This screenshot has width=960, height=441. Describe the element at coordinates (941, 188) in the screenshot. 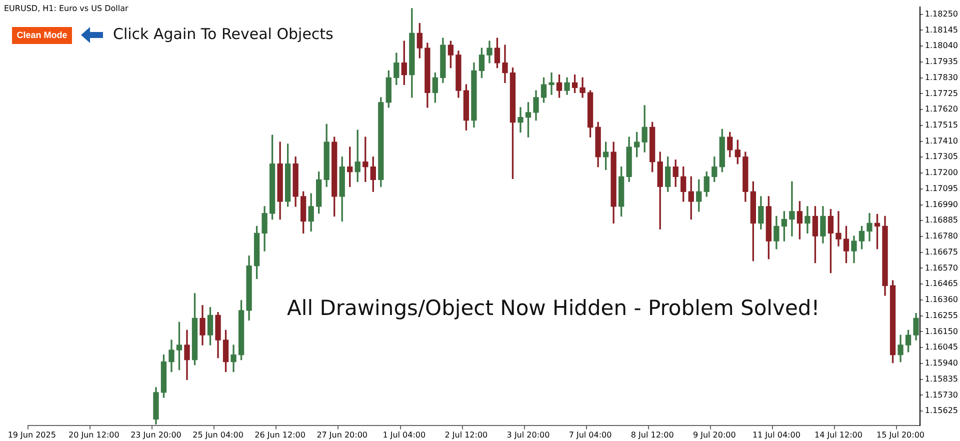

I see `y-tick-label: 1.17095` at that location.